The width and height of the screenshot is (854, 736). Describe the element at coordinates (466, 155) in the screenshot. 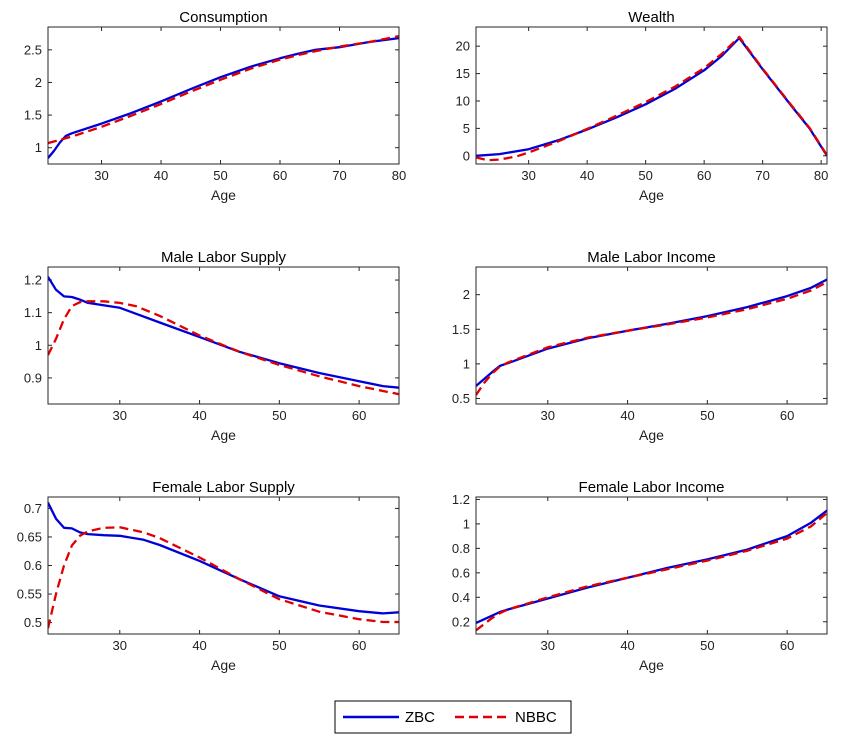

I see `y-tick-label: 0` at that location.